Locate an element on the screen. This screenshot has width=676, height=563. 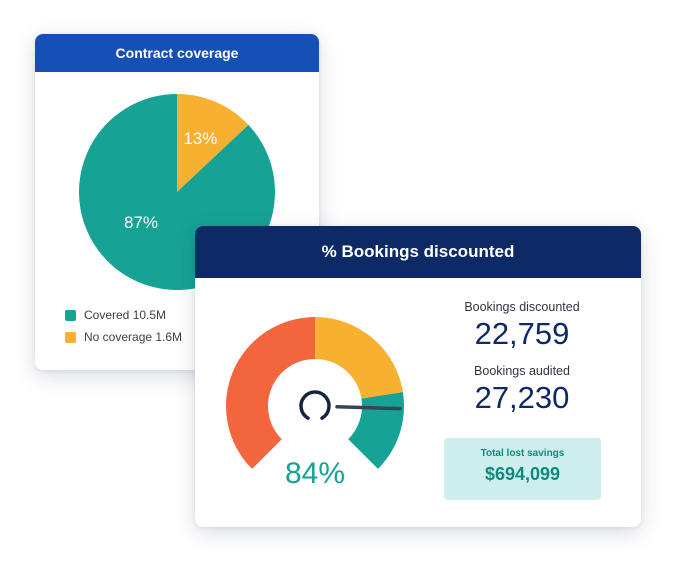
bookings-discounted-title: % Bookings discounted is located at coordinates (418, 252).